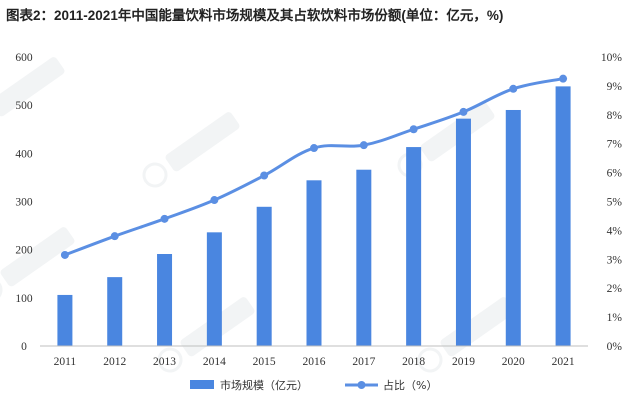 The width and height of the screenshot is (625, 403). Describe the element at coordinates (615, 174) in the screenshot. I see `y-right-tick-label: 6%` at that location.